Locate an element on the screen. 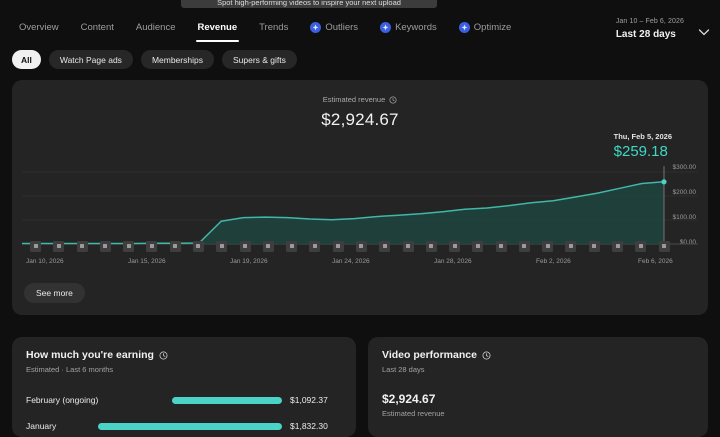 The width and height of the screenshot is (720, 437). chart-metric-label: Estimated revenue is located at coordinates (354, 99).